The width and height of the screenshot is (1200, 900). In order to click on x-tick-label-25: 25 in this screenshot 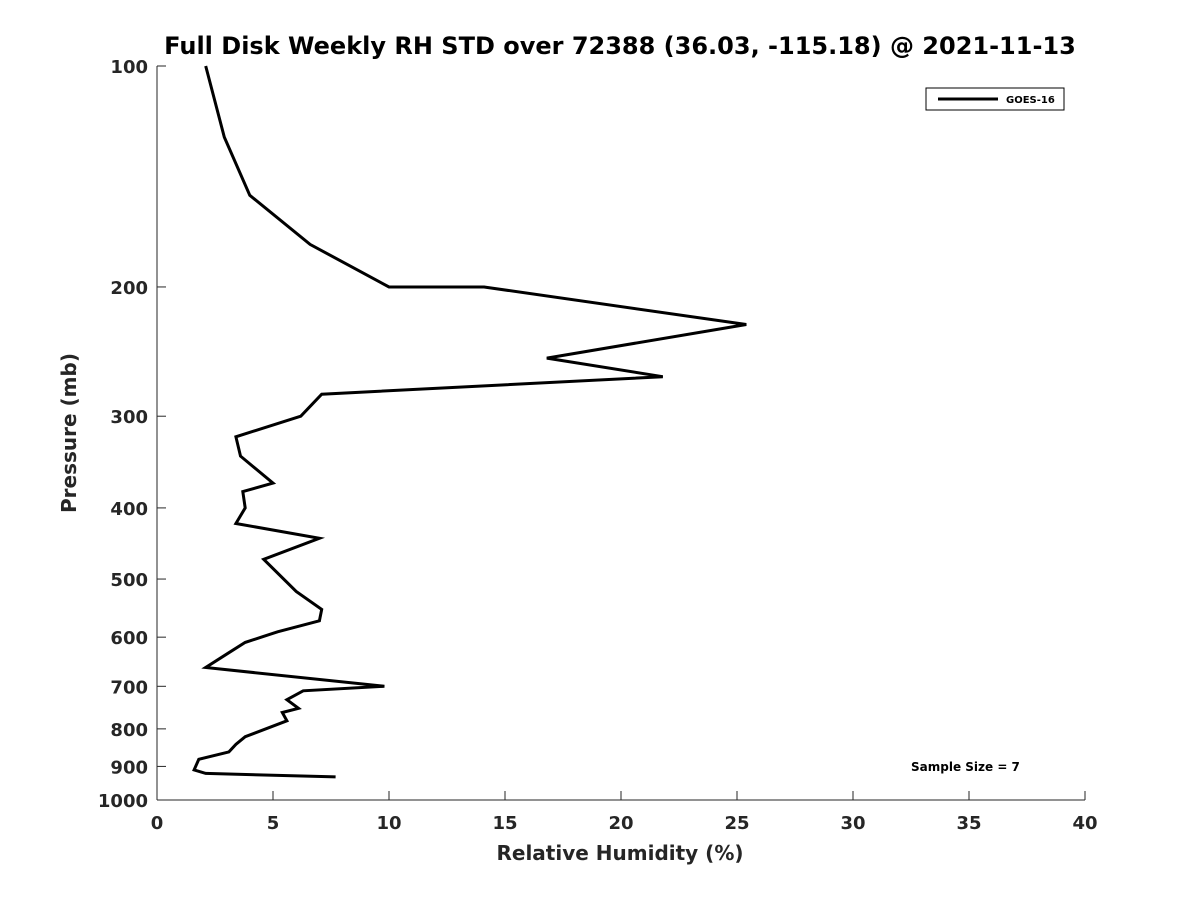, I will do `click(736, 823)`.